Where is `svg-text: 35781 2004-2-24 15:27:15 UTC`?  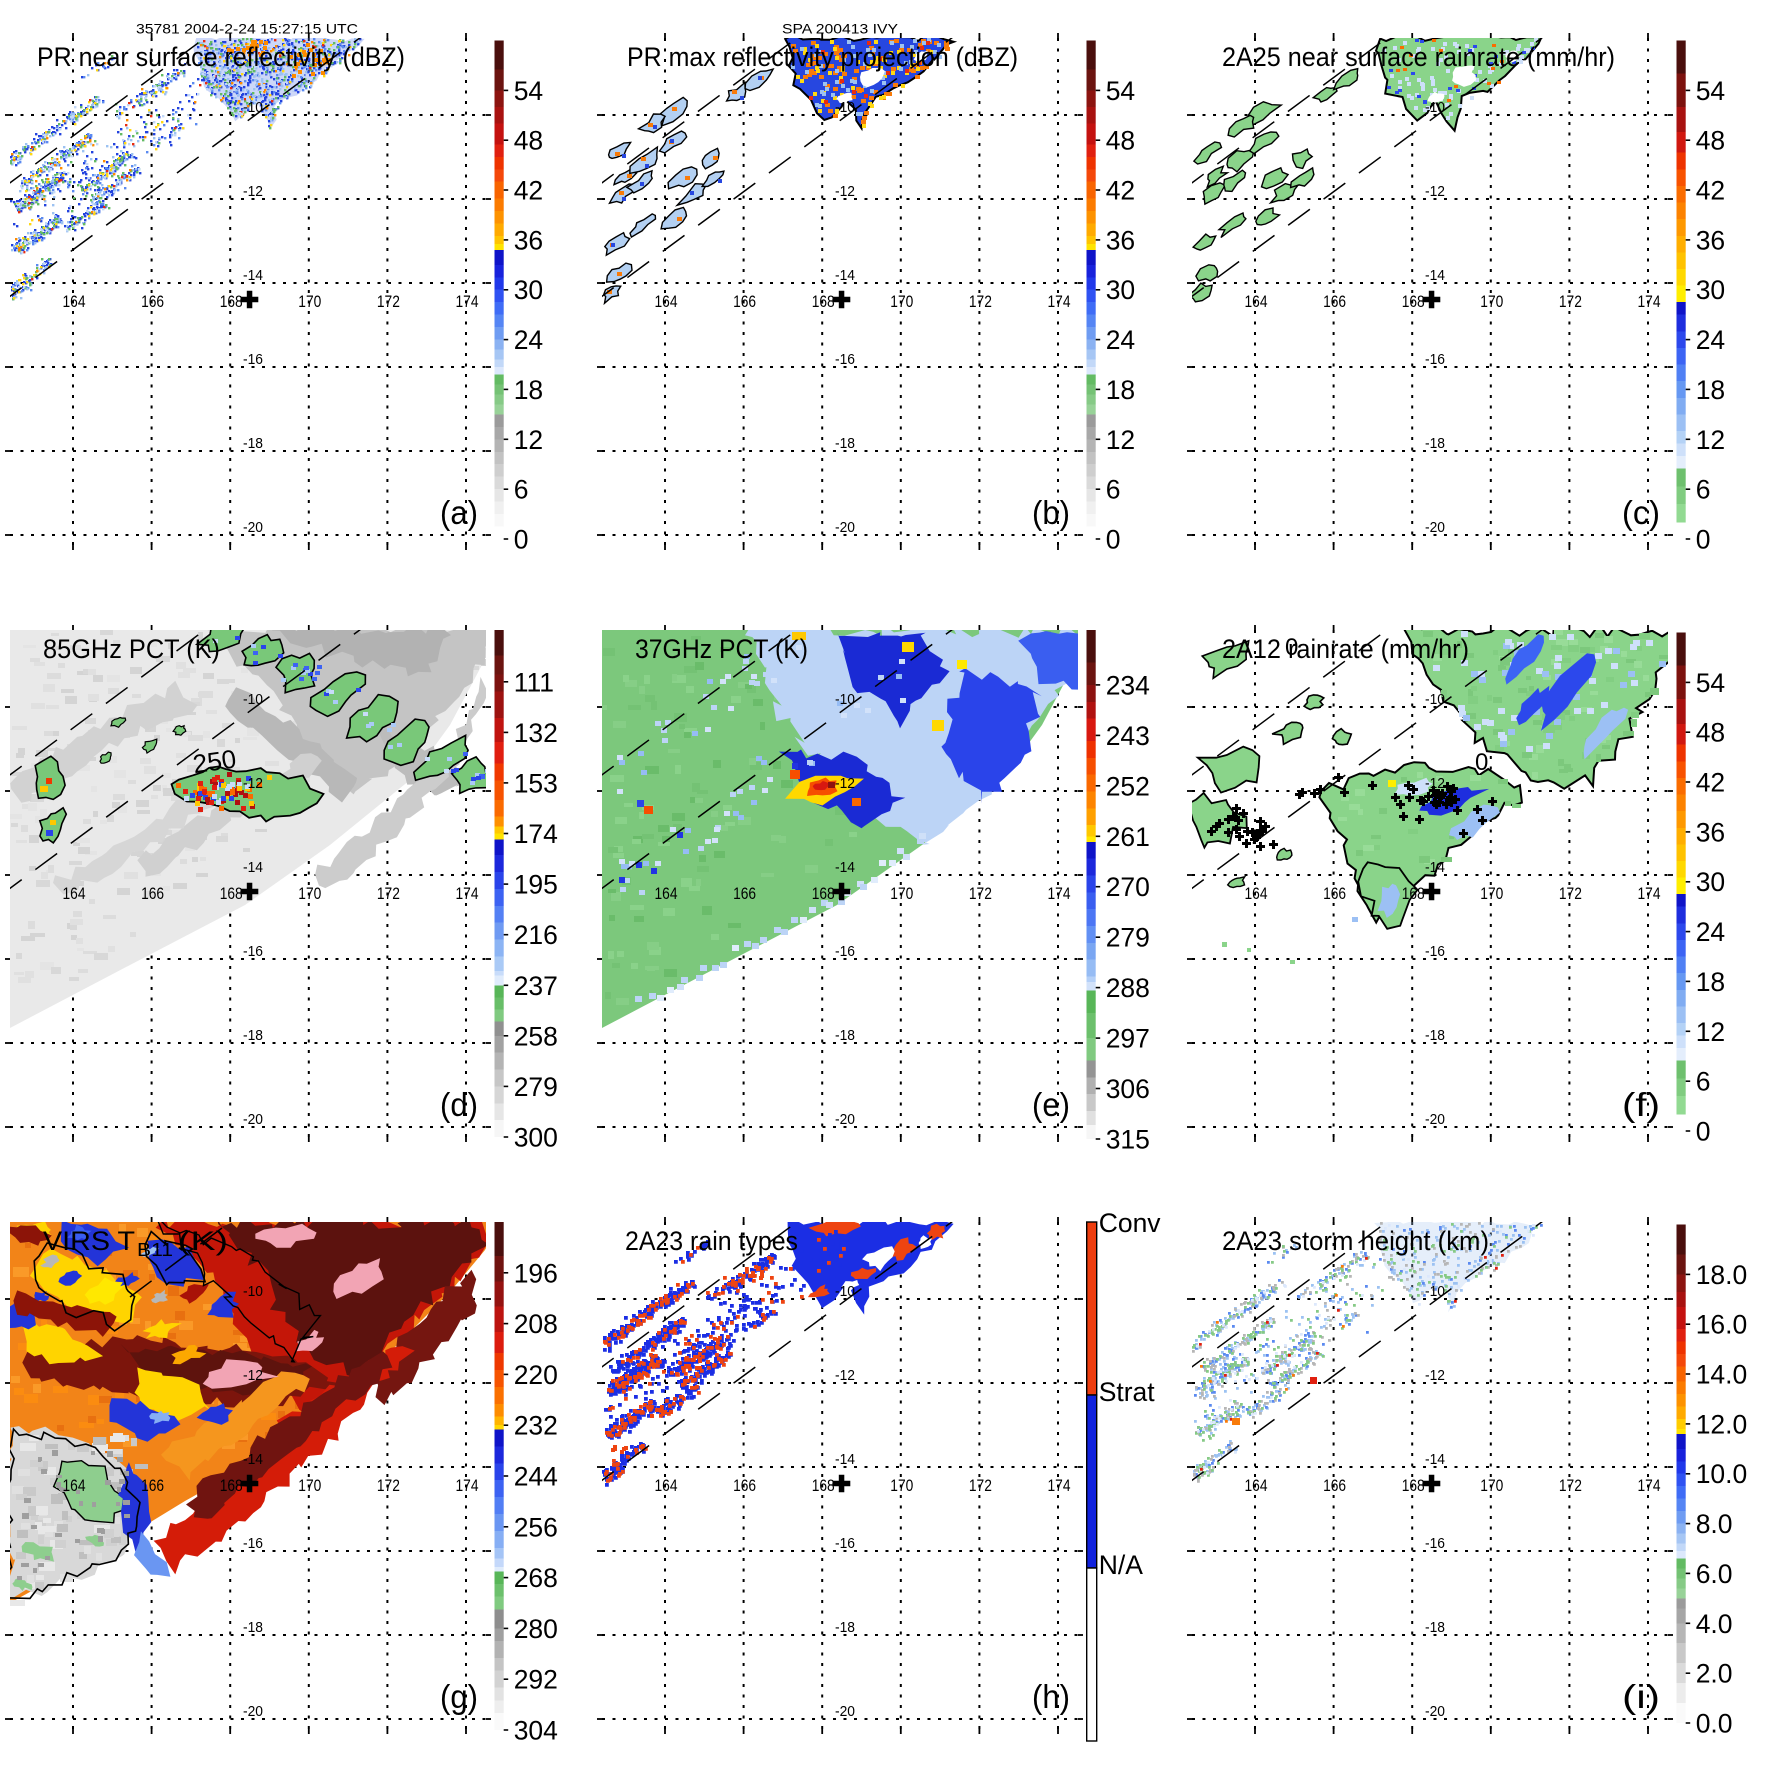 svg-text: 35781 2004-2-24 15:27:15 UTC is located at coordinates (247, 29).